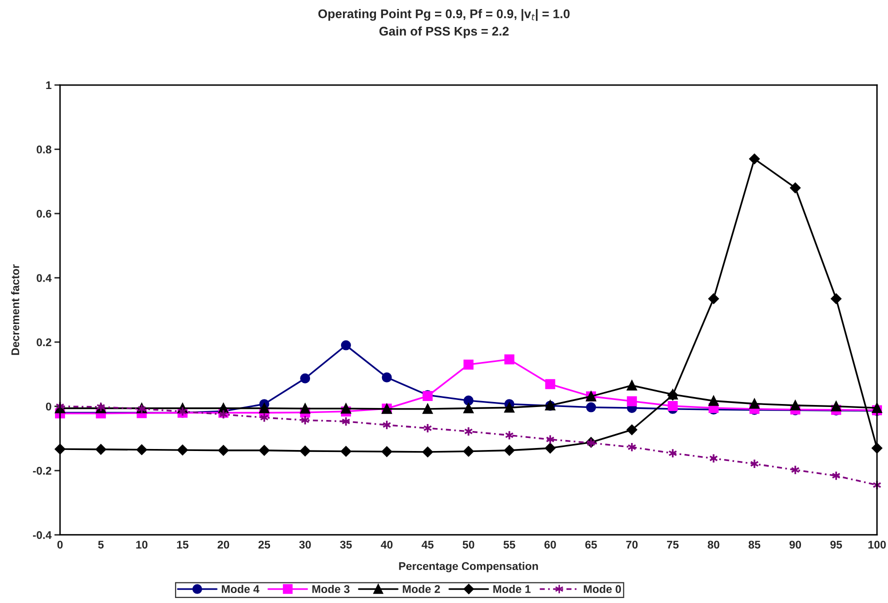  What do you see at coordinates (836, 544) in the screenshot?
I see `x-tick-label: 95` at bounding box center [836, 544].